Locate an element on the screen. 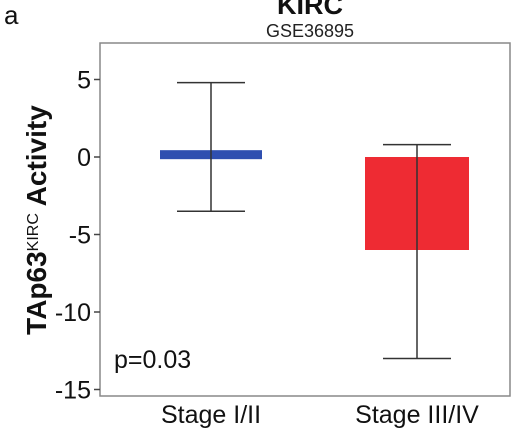 This screenshot has height=441, width=521. y-tick-label: 0 is located at coordinates (84, 158).